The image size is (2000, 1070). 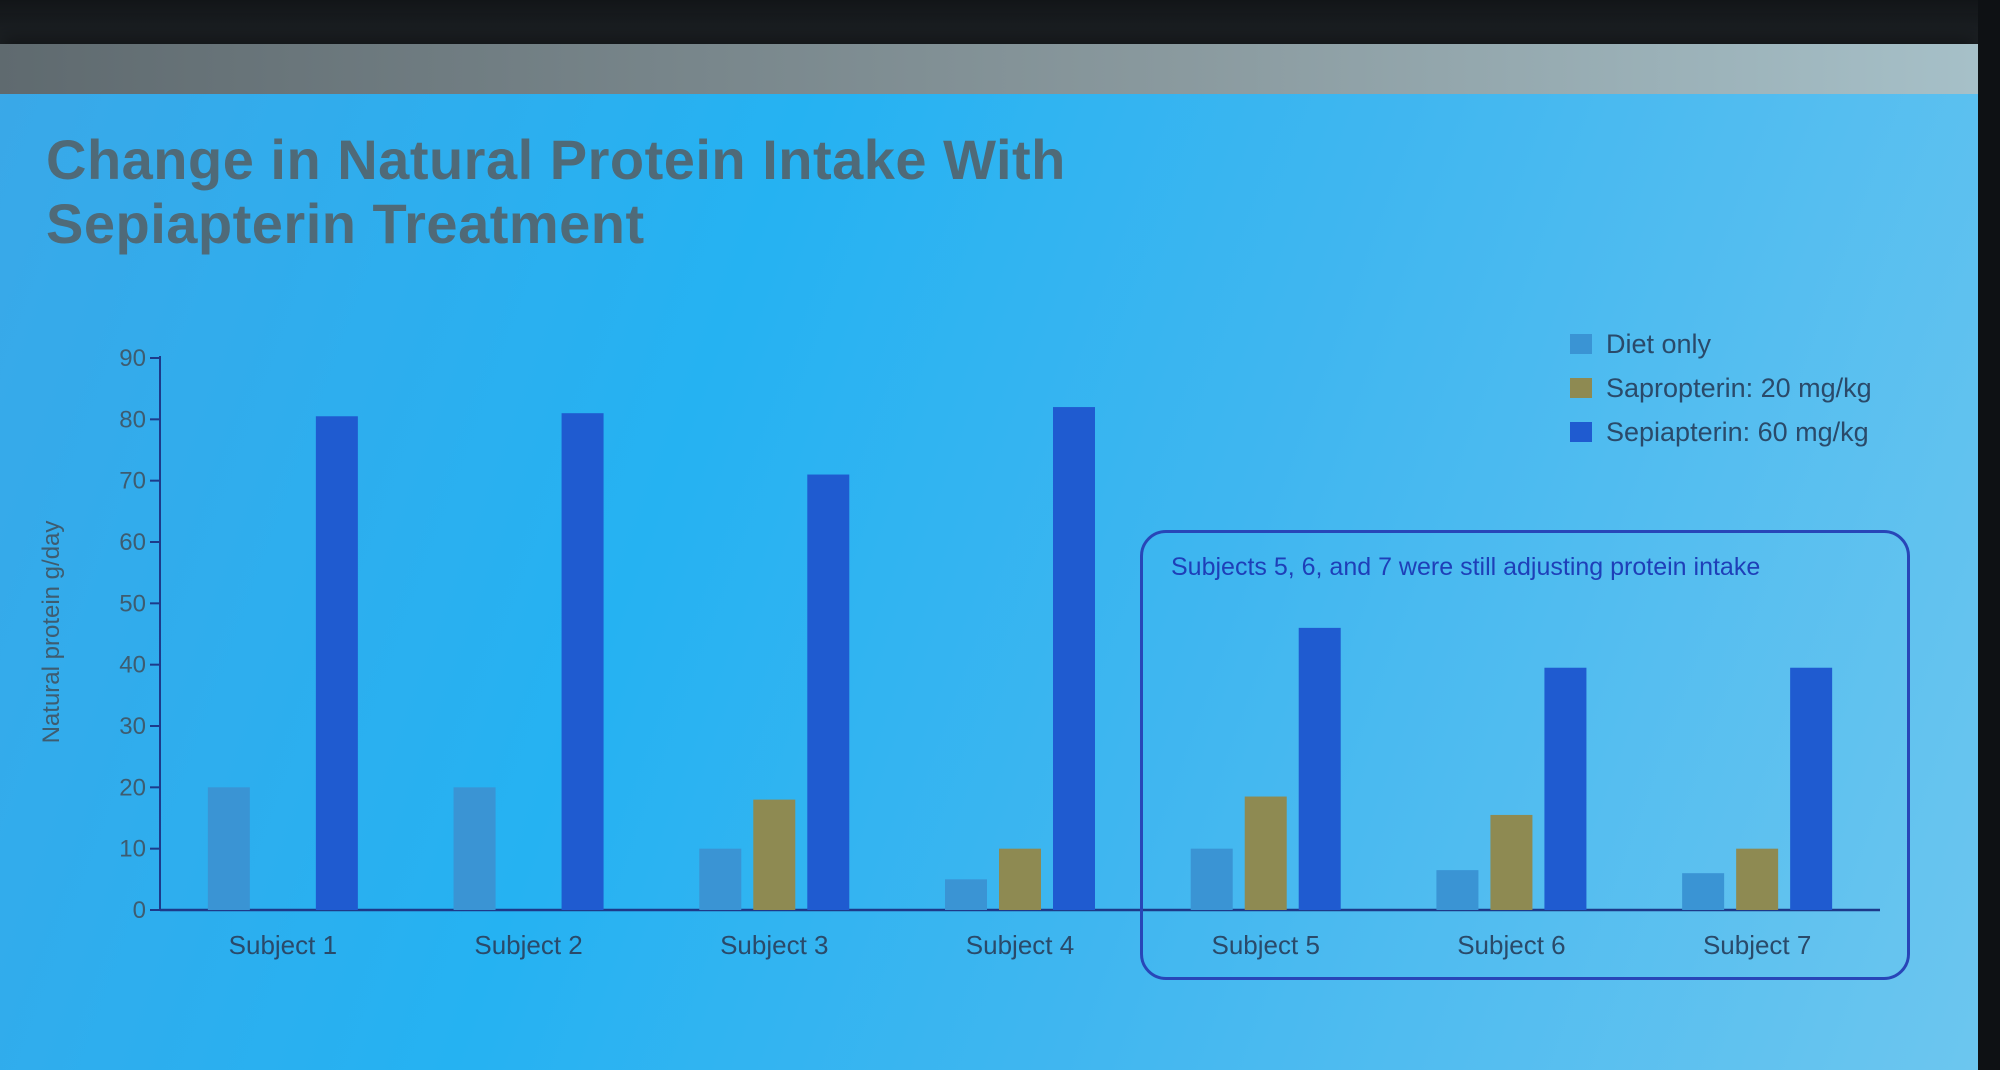 What do you see at coordinates (1511, 945) in the screenshot?
I see `x-tick-label-subject-6: Subject 6` at bounding box center [1511, 945].